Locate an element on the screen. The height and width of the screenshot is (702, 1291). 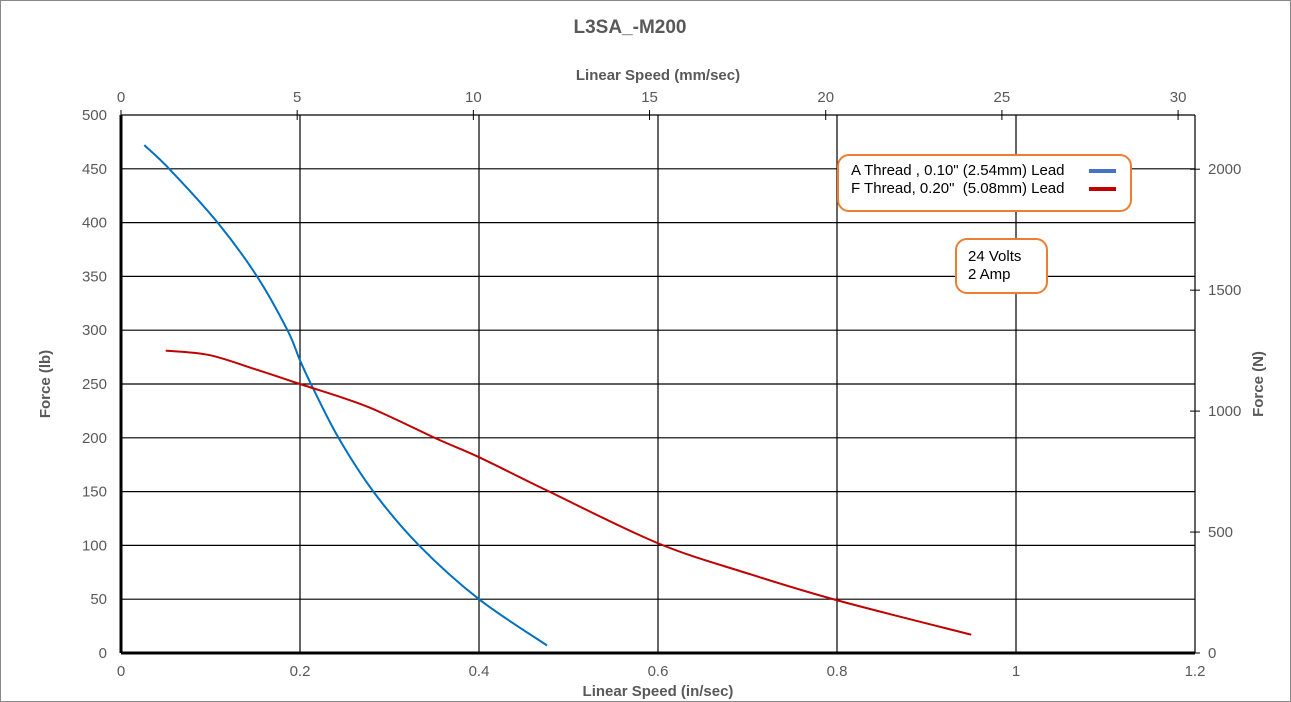
y2-tick-label: 500 is located at coordinates (1220, 532).